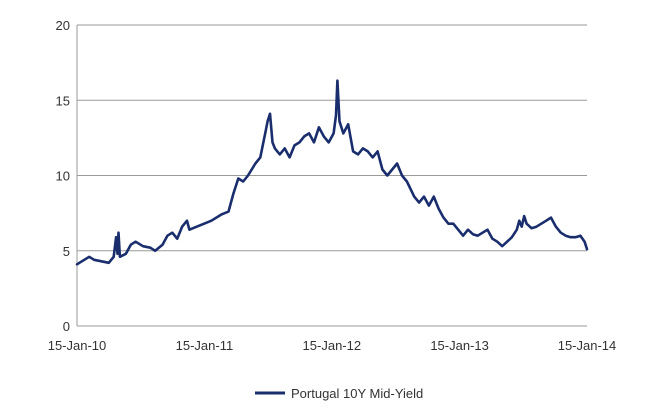  I want to click on x-tick-label: 15-Jan-12, so click(332, 345).